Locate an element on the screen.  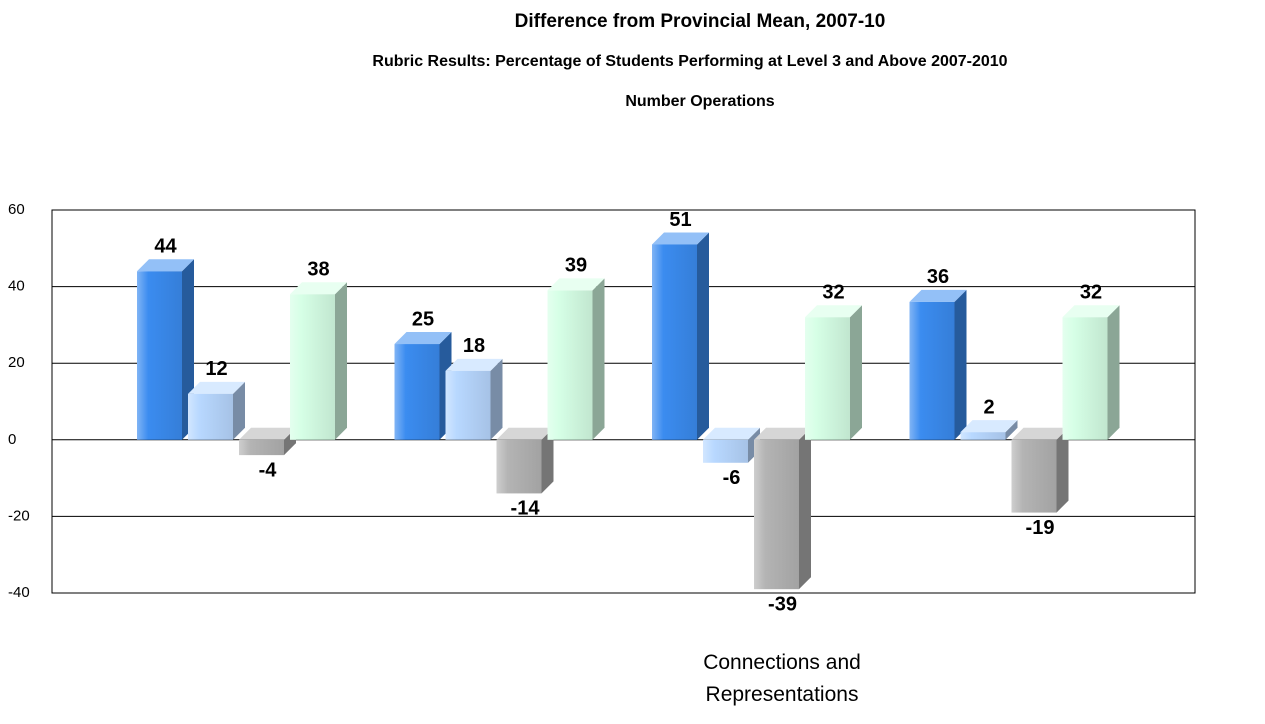
y-tick-label: 40 is located at coordinates (16, 286).